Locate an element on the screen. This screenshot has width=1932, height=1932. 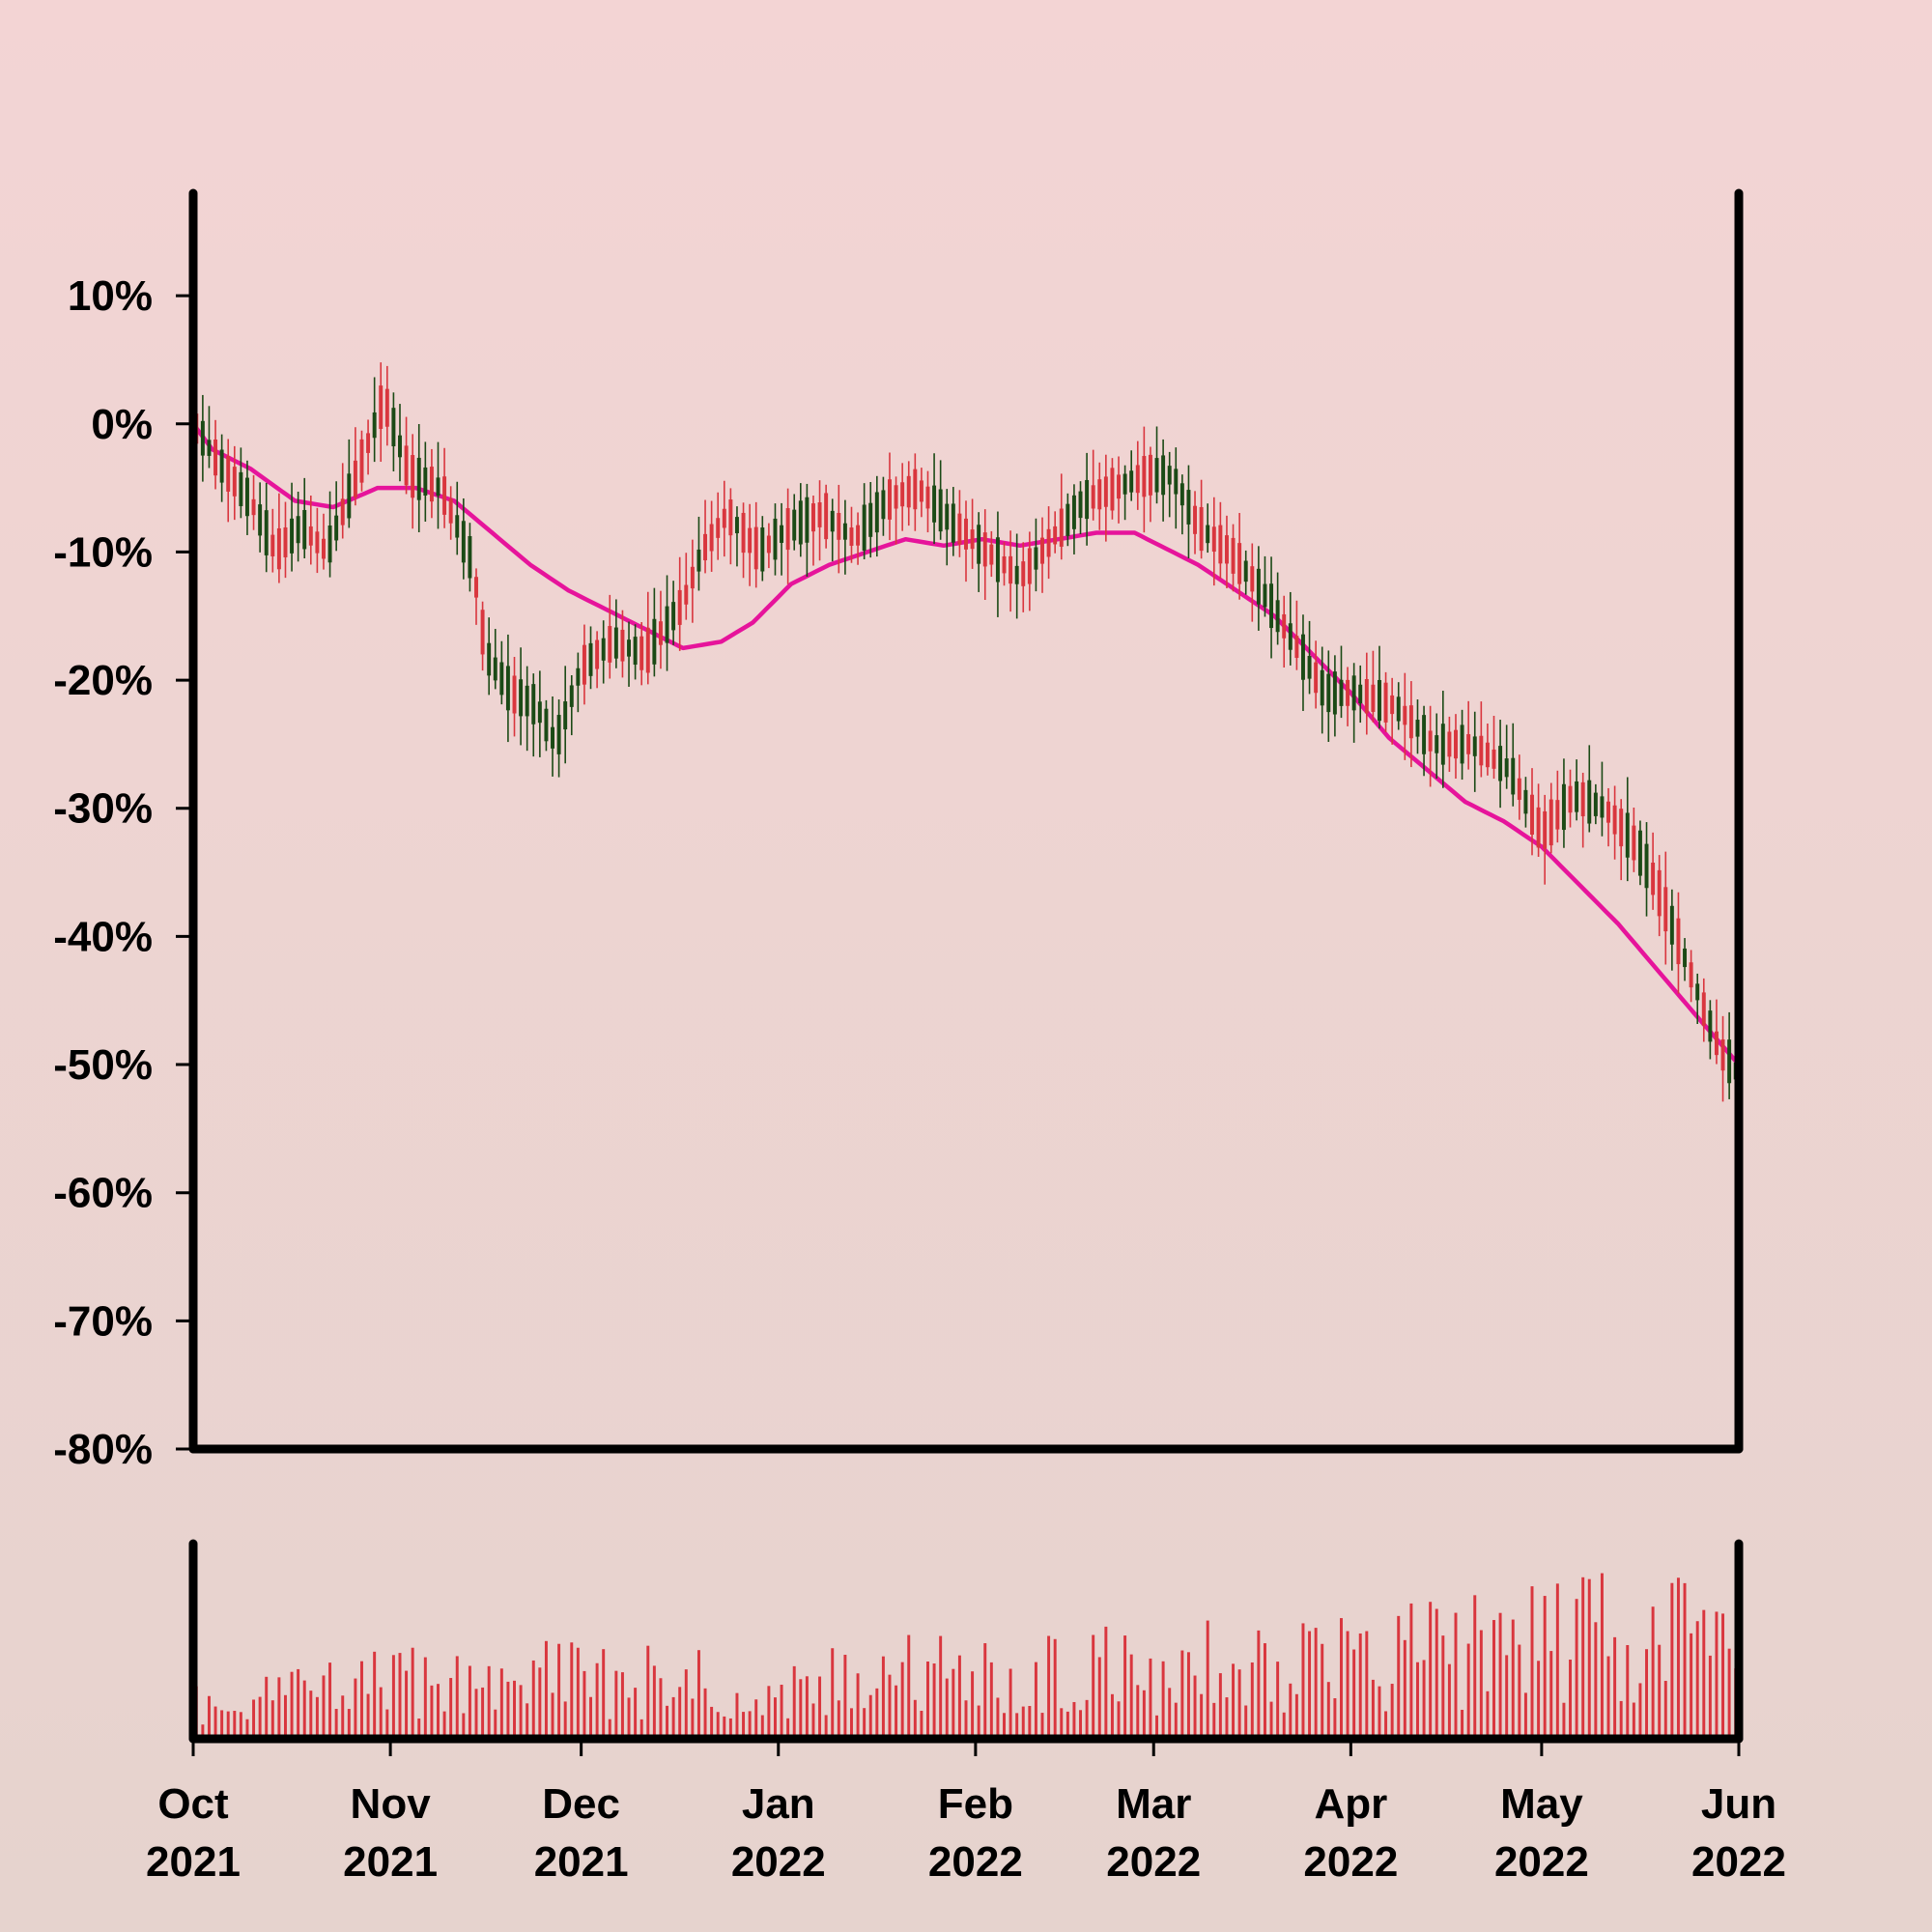
x-tick-month: May is located at coordinates (1541, 1804).